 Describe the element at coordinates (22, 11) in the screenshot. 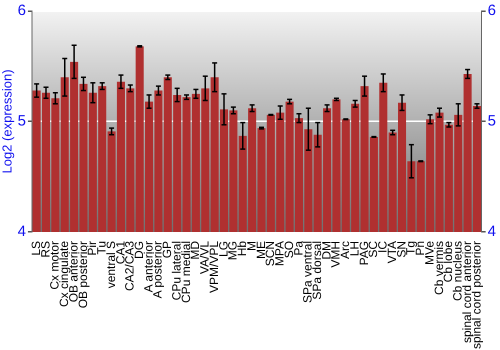

I see `y-tick-label: 6` at that location.